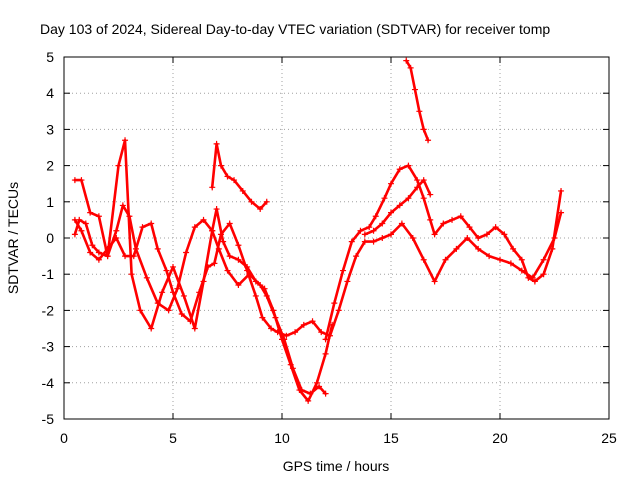  I want to click on y-tick-label: 3, so click(50, 129).